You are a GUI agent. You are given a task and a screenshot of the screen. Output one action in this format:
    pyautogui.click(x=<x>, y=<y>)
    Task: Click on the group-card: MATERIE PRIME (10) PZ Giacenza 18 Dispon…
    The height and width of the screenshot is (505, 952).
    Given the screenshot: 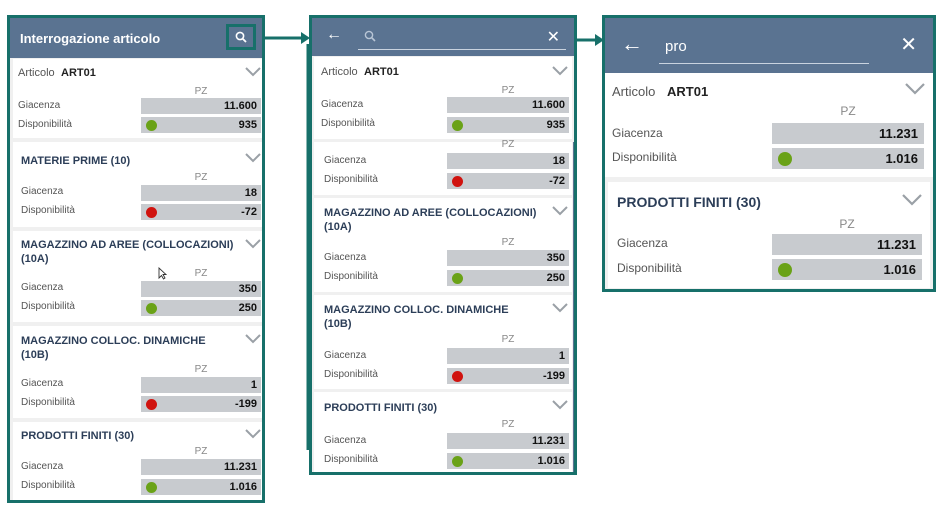 What is the action you would take?
    pyautogui.click(x=137, y=184)
    